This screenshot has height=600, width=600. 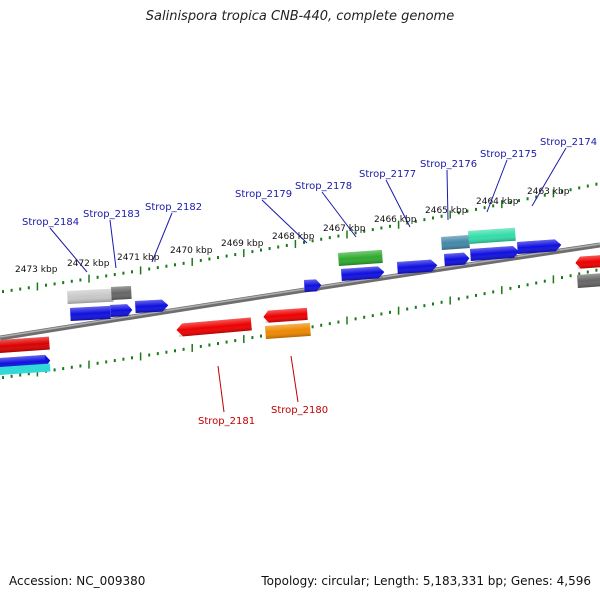 I want to click on gene-label-strop-2180: Strop_2180, so click(x=299, y=410).